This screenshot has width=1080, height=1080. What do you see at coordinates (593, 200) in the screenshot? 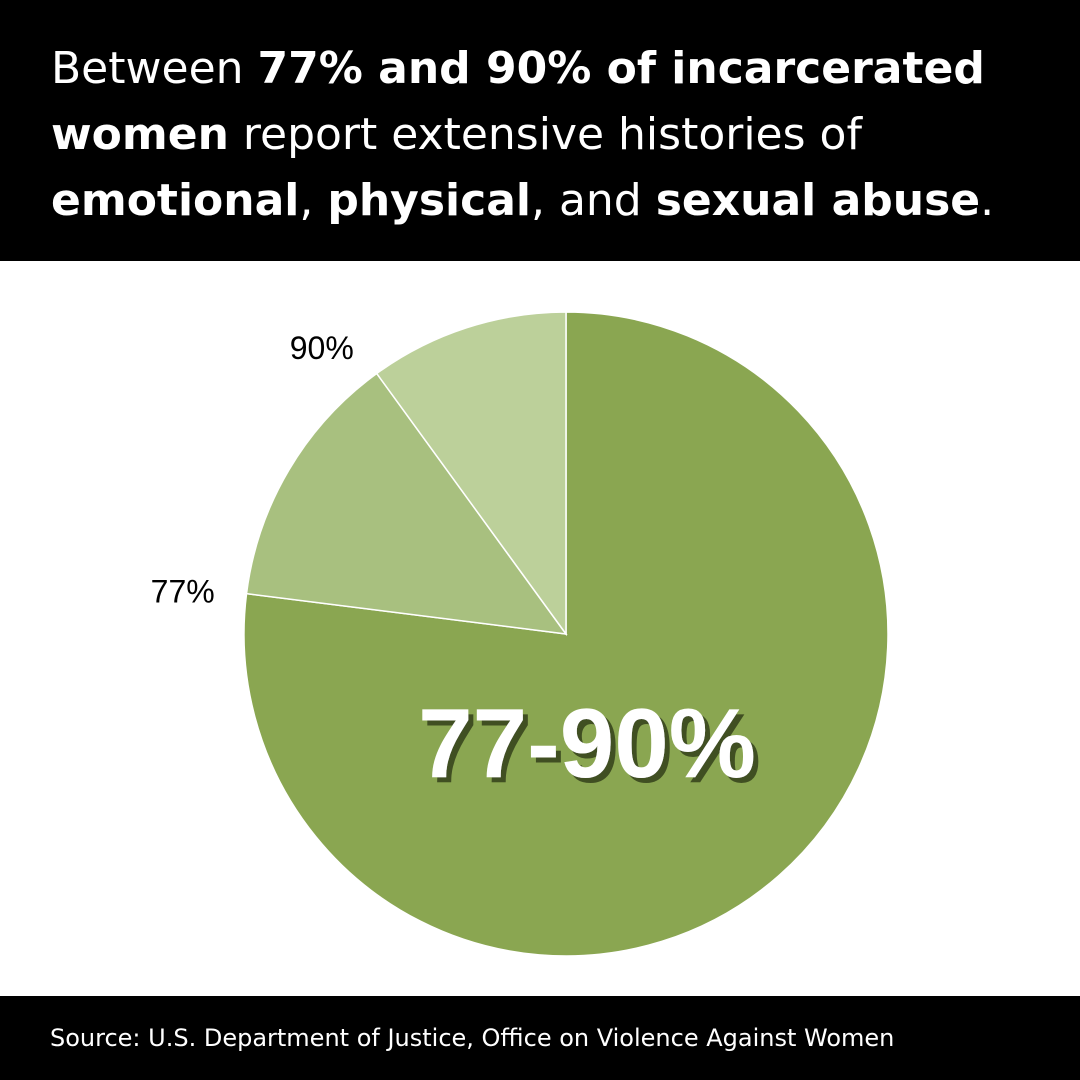
I see `headline-text-4: , and` at bounding box center [593, 200].